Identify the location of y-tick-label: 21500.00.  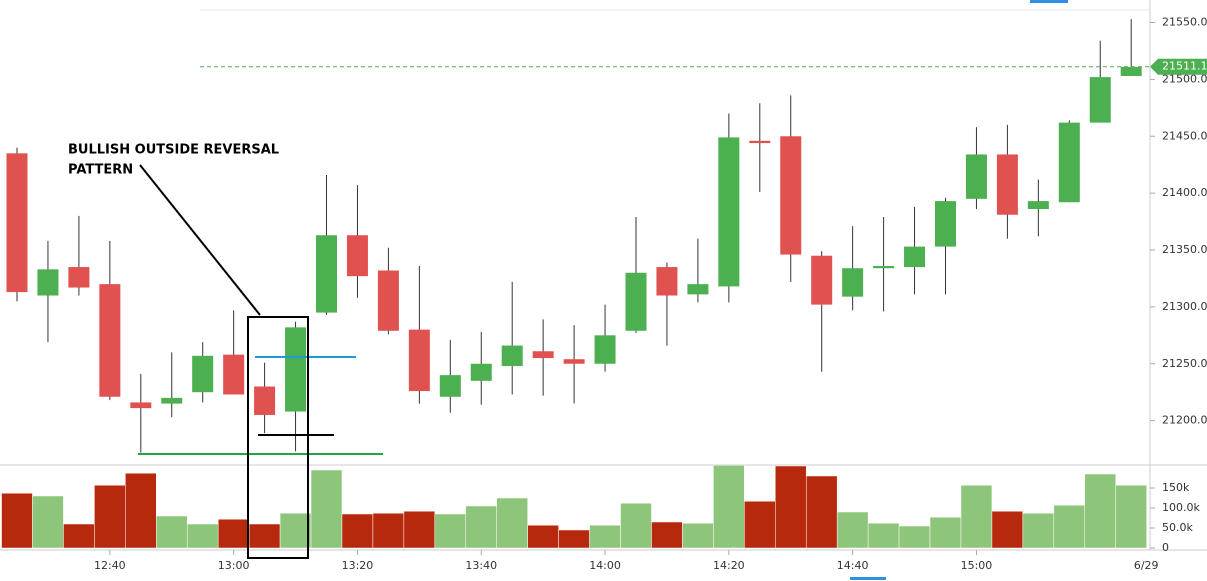
(1184, 78).